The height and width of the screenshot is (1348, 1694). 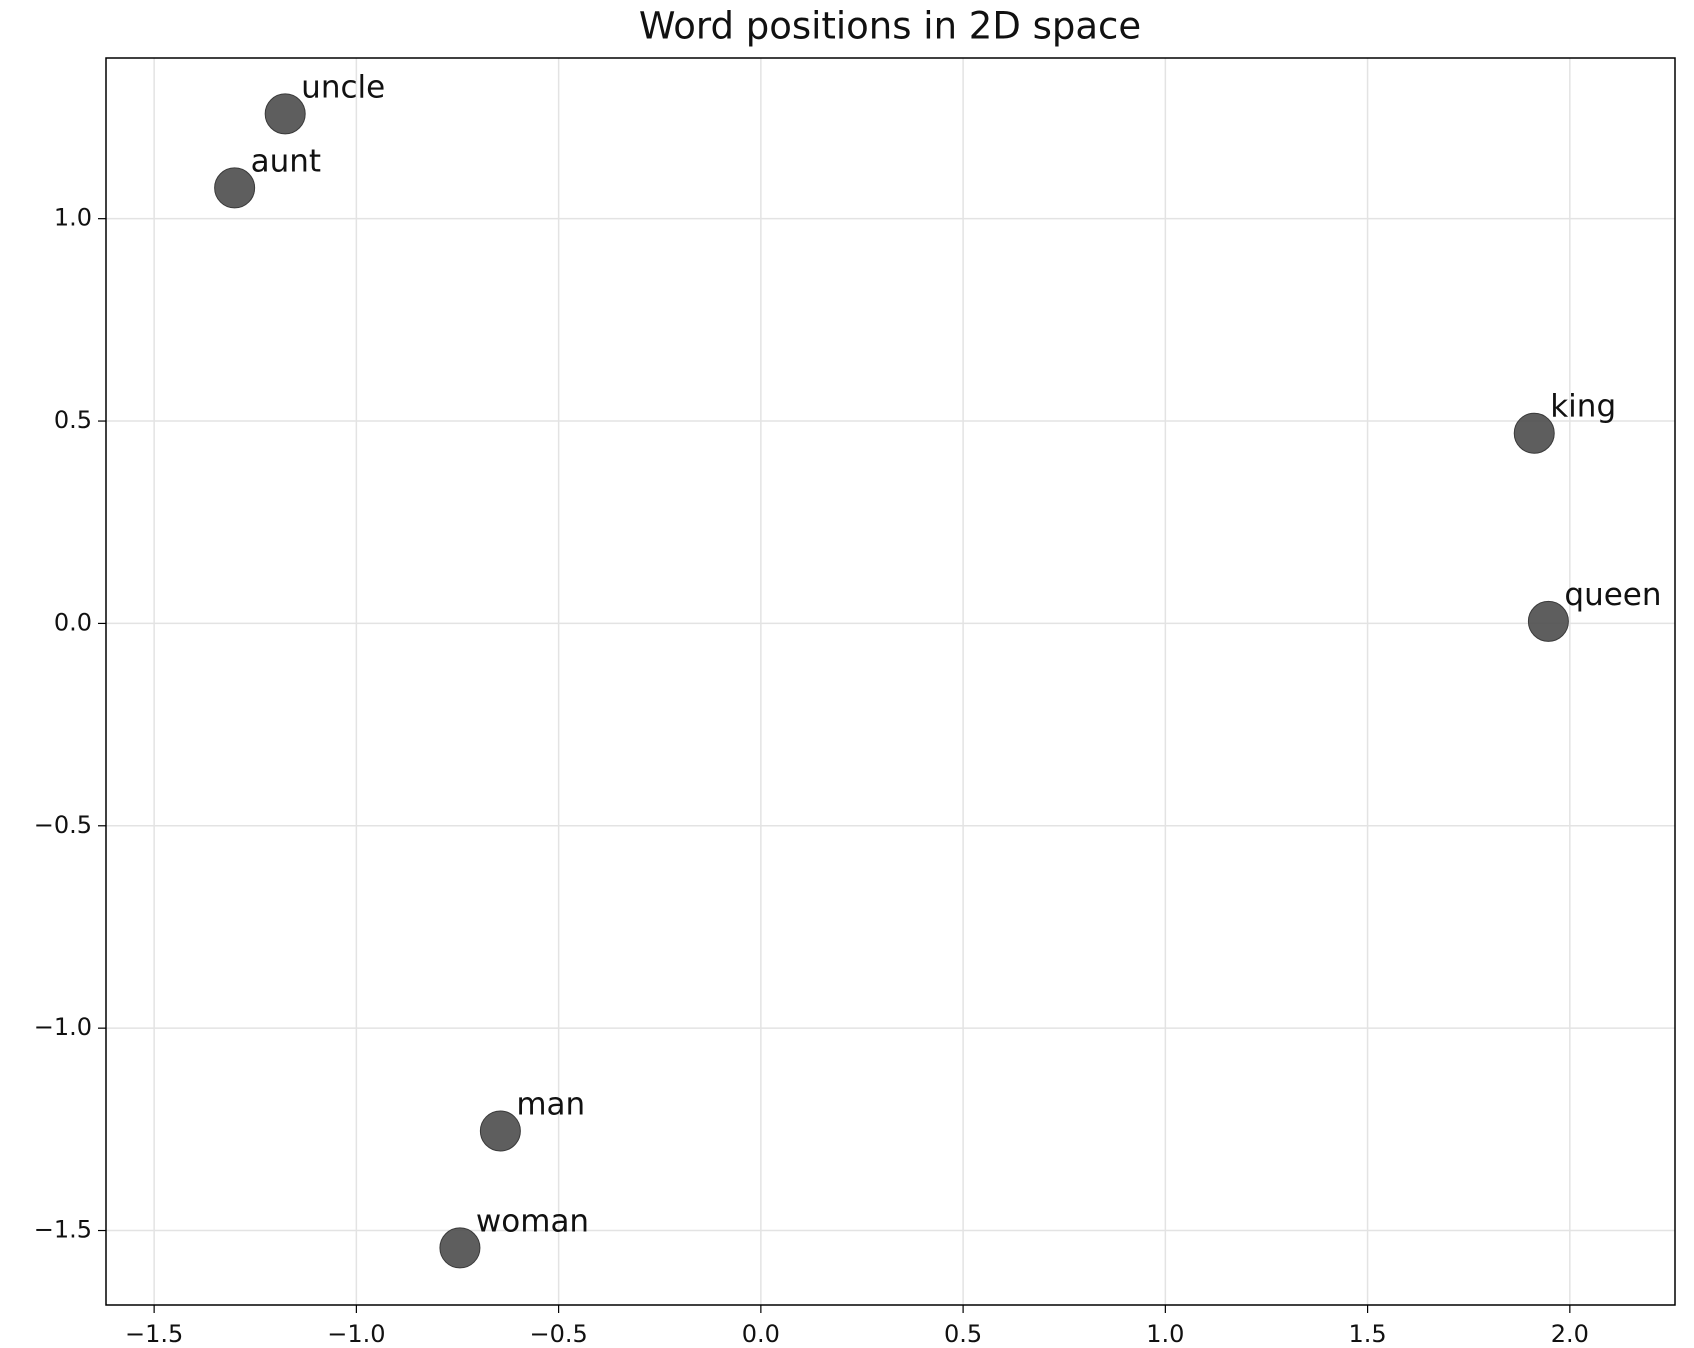 I want to click on y-tick-label: −1.5, so click(x=63, y=1230).